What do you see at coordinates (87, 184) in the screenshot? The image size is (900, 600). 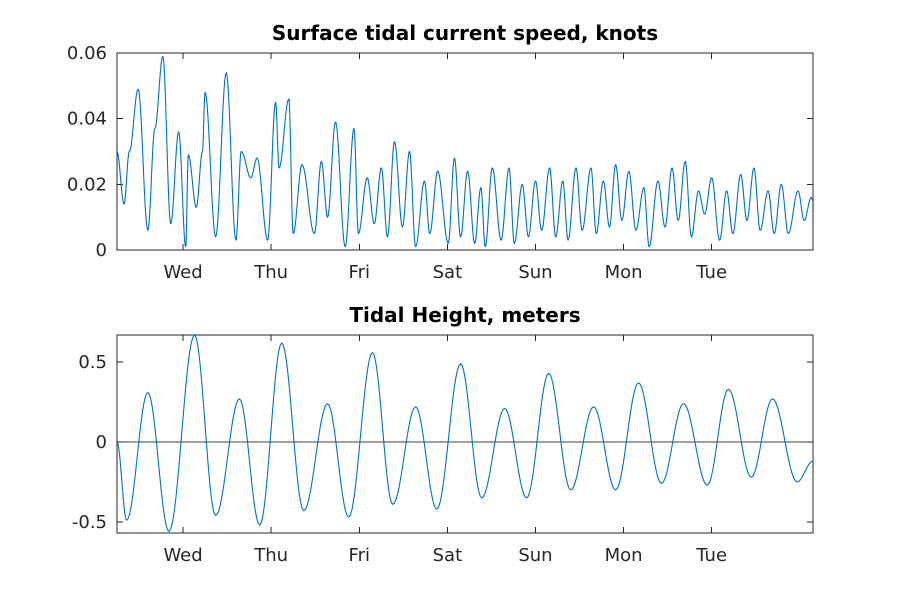 I see `y-tick-label: 0.02` at bounding box center [87, 184].